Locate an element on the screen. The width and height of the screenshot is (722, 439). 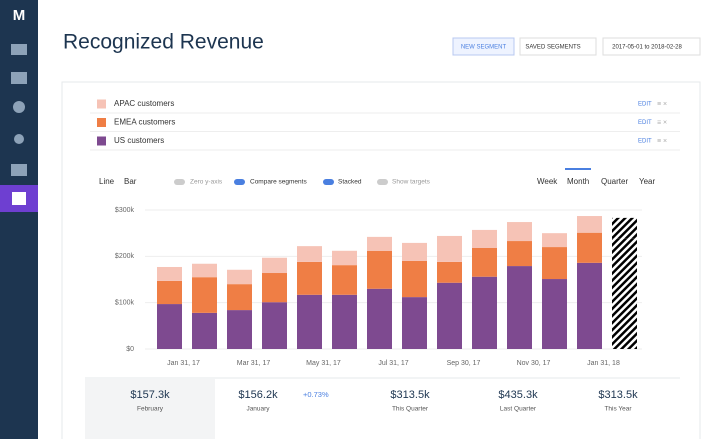
x-tick-label: Jul 31, 17 is located at coordinates (393, 363).